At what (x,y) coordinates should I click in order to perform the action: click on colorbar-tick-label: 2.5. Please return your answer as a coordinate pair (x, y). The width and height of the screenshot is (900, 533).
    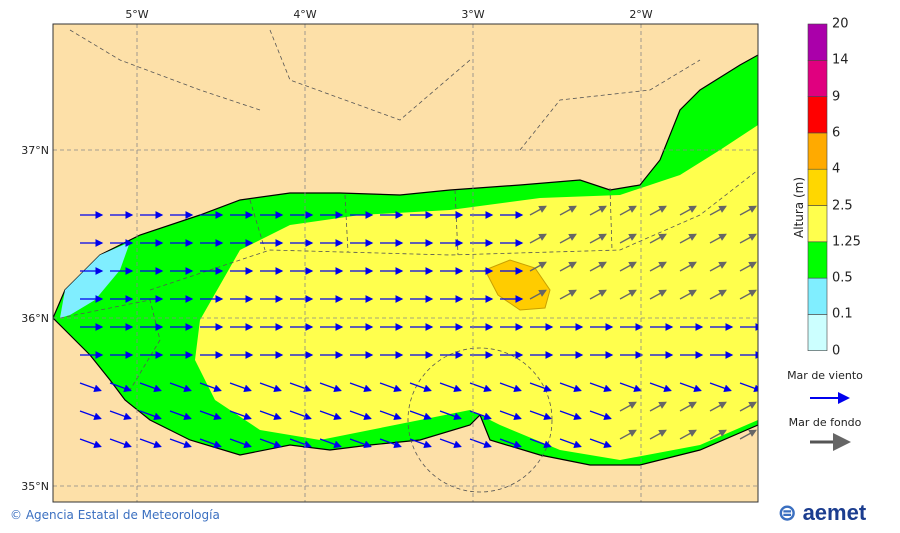
    Looking at the image, I should click on (842, 205).